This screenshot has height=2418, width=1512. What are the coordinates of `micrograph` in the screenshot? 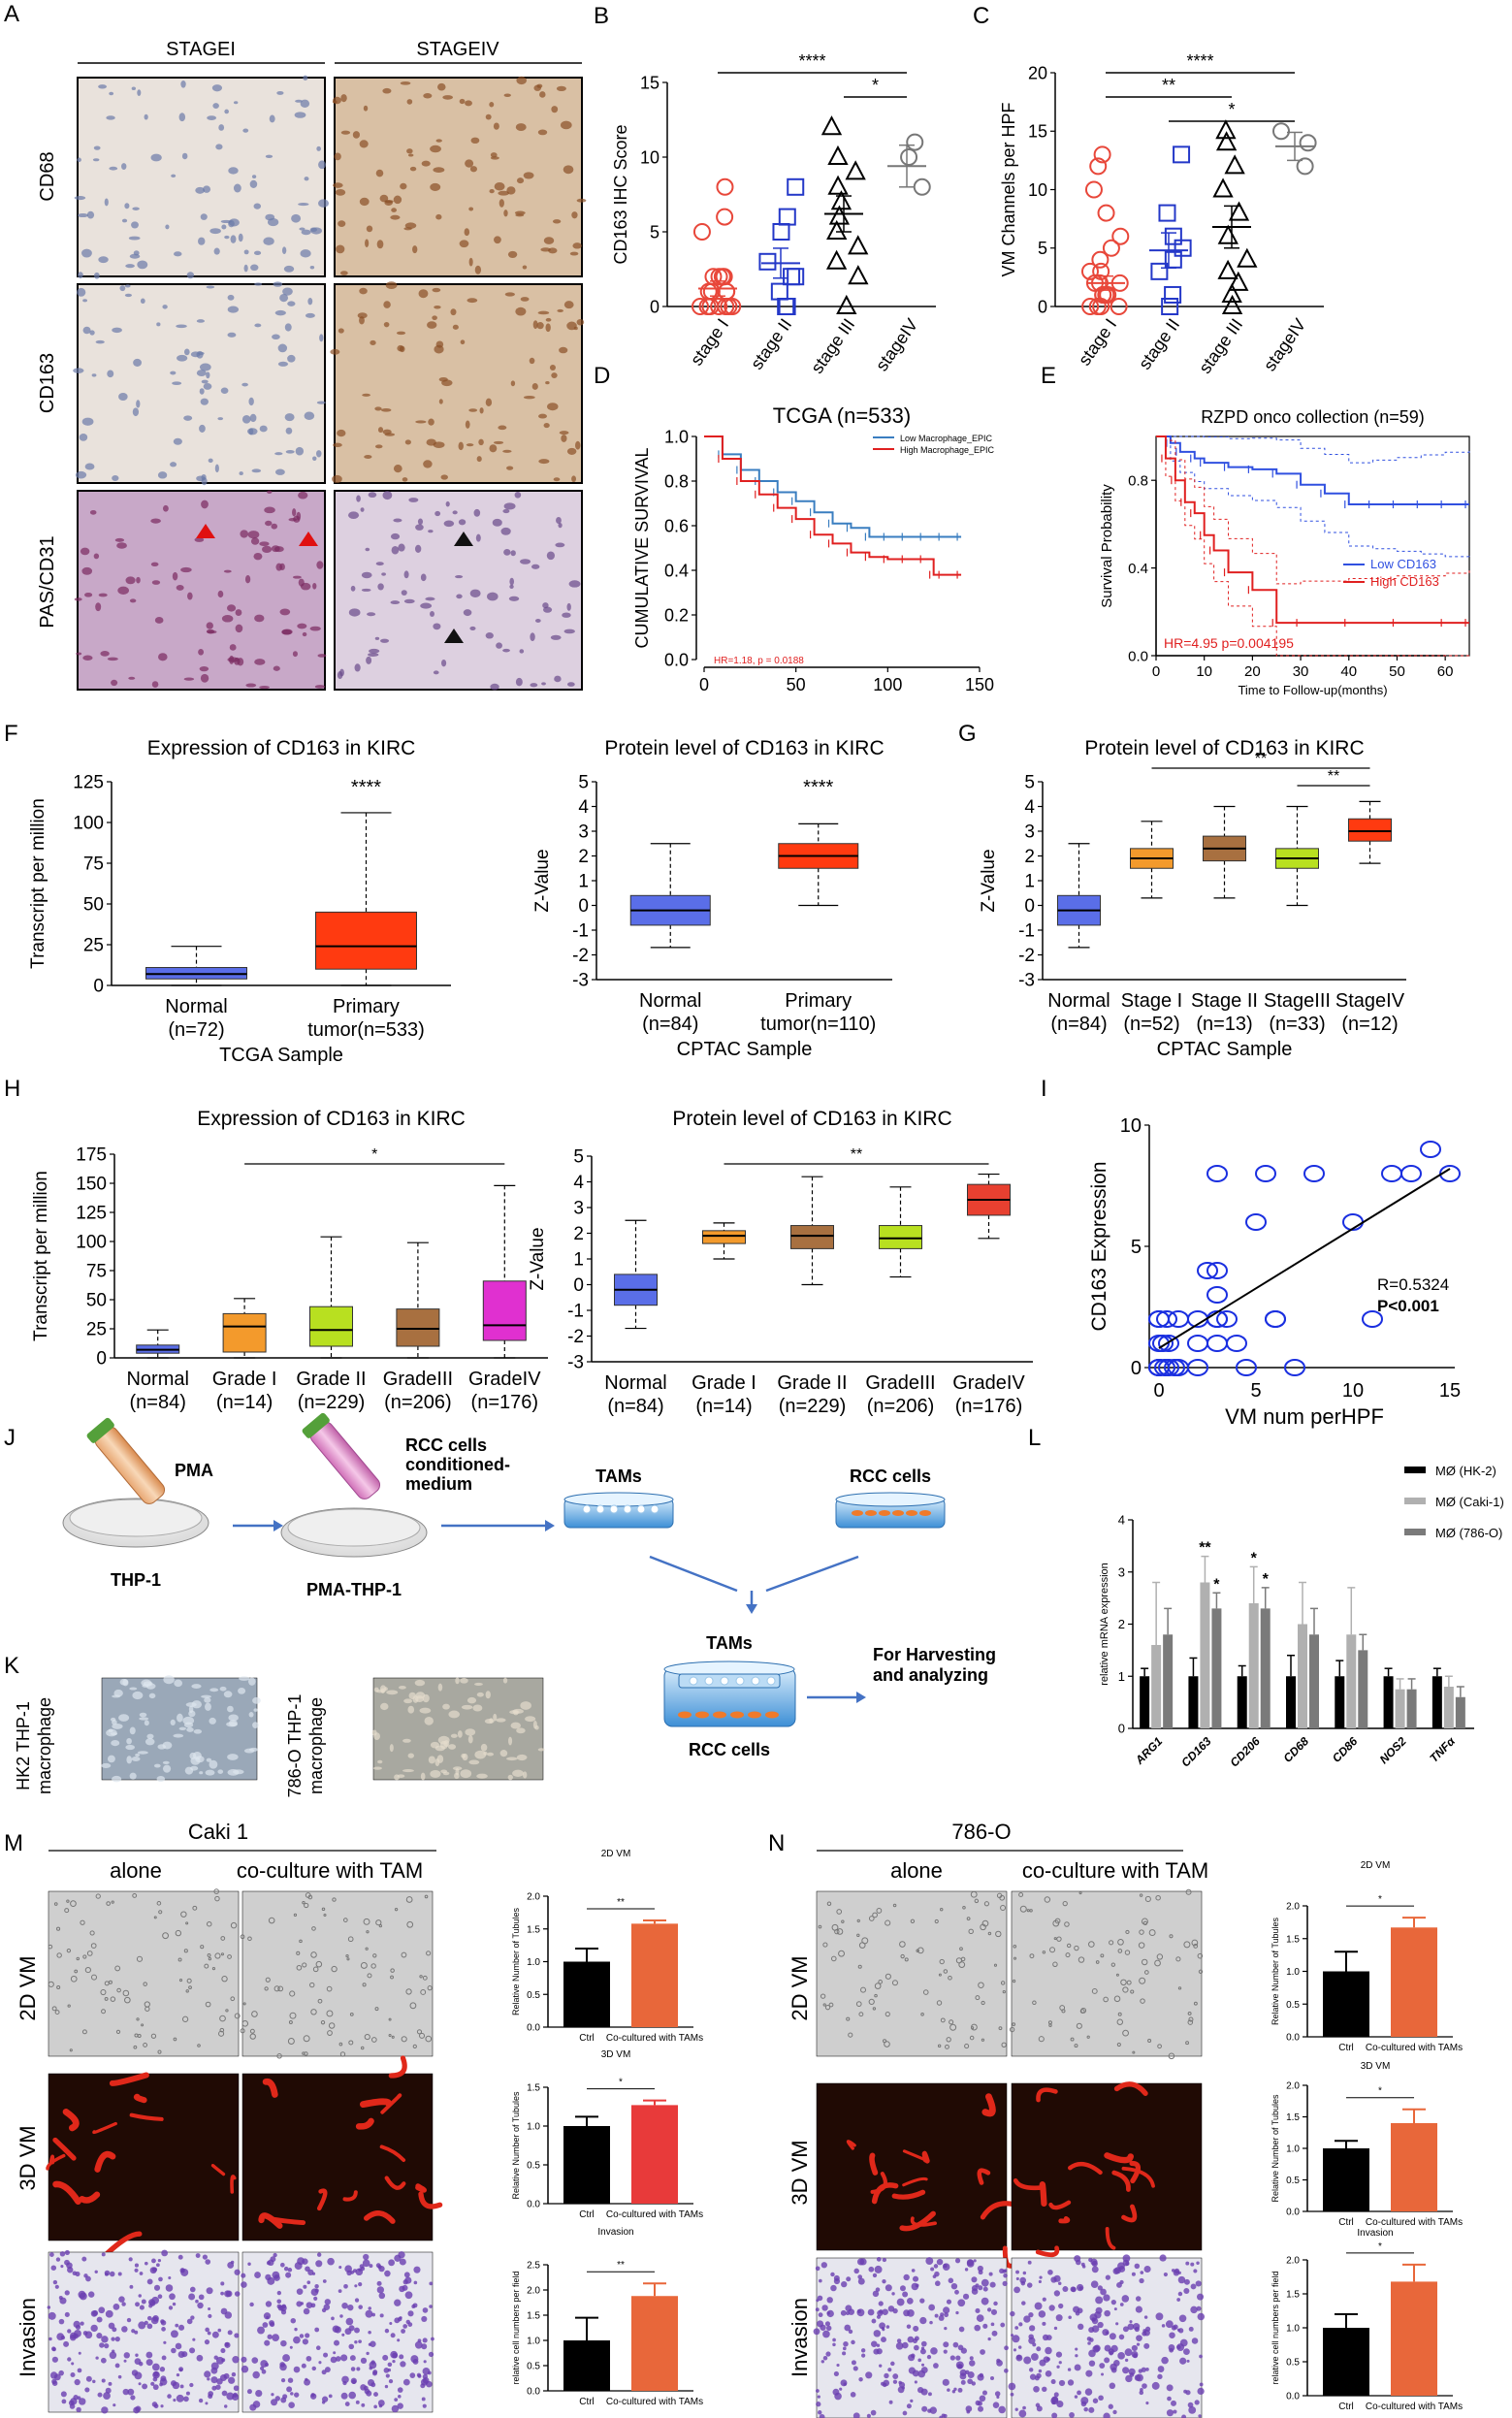 It's located at (912, 1973).